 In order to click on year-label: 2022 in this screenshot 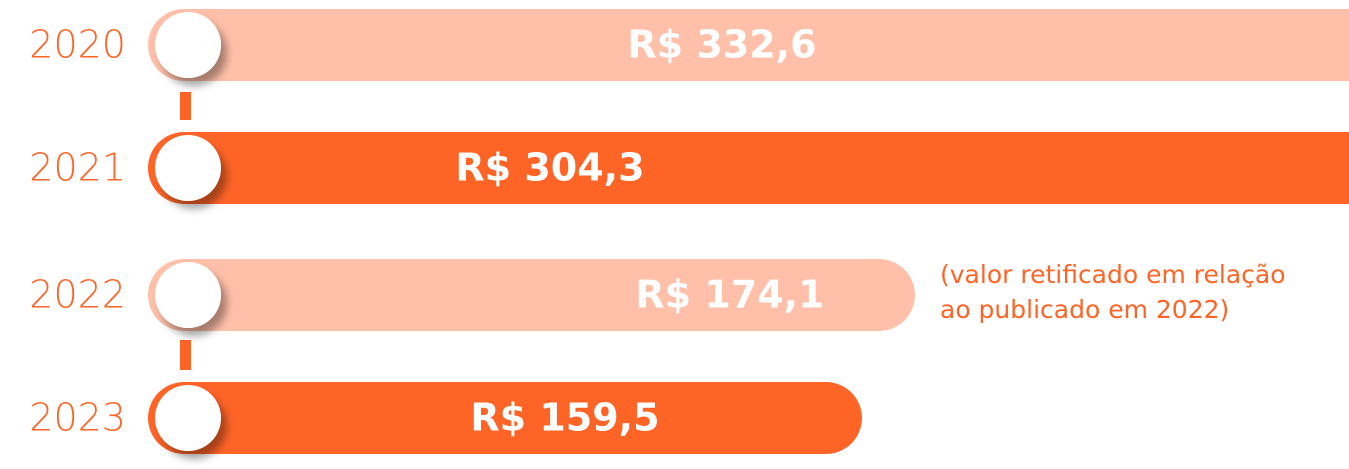, I will do `click(77, 295)`.